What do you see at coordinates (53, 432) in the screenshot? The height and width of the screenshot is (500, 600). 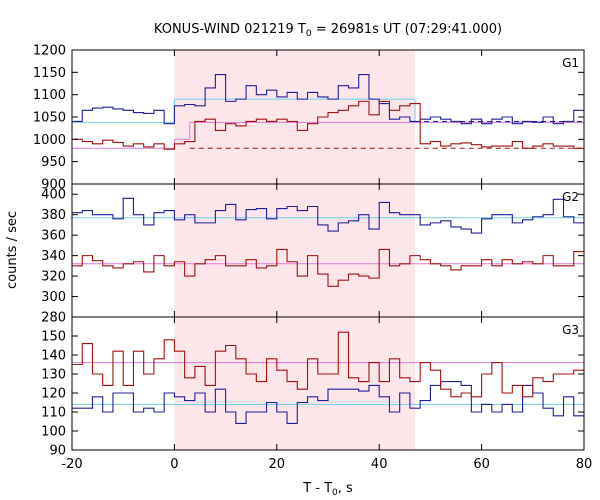 I see `ytick-label-g3-100: 100` at bounding box center [53, 432].